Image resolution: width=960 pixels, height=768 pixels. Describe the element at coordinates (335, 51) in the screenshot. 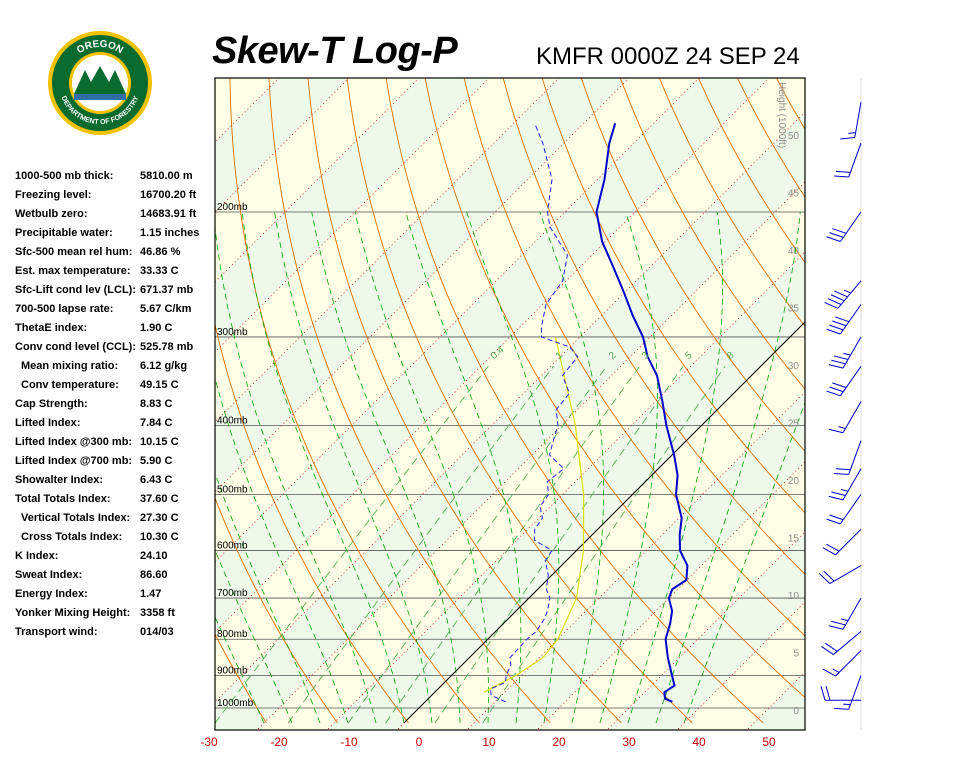

I see `chart-title: Skew-T Log-P` at that location.